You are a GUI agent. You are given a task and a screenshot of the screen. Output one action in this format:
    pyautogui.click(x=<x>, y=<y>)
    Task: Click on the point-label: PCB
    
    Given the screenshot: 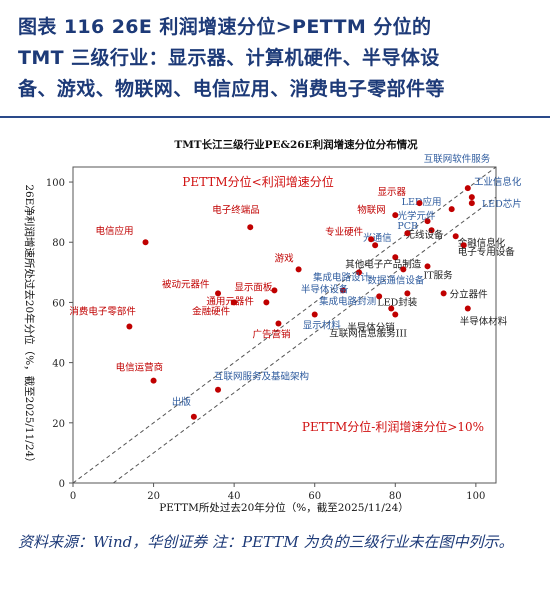 What is the action you would take?
    pyautogui.click(x=407, y=226)
    